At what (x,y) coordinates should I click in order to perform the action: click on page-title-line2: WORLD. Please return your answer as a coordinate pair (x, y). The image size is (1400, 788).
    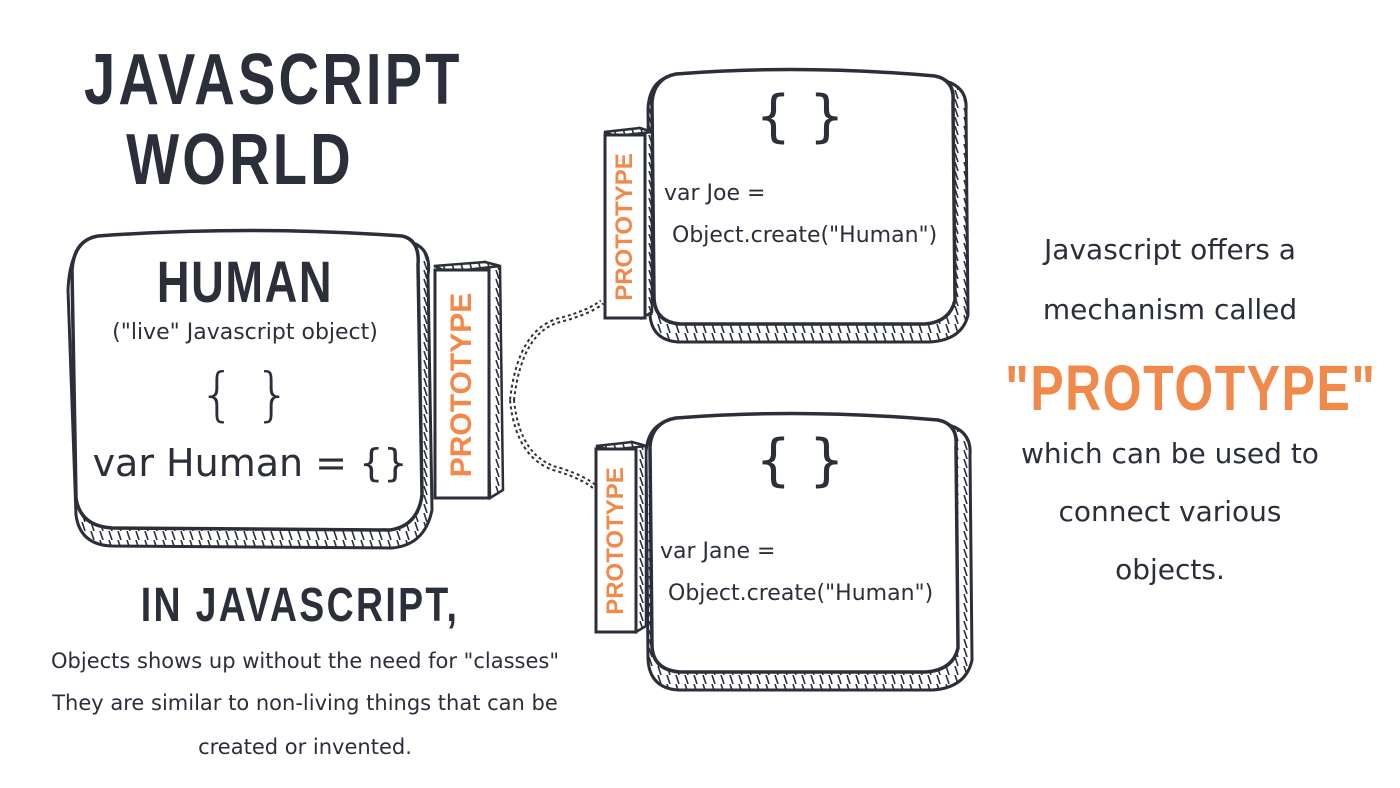
    Looking at the image, I should click on (240, 160).